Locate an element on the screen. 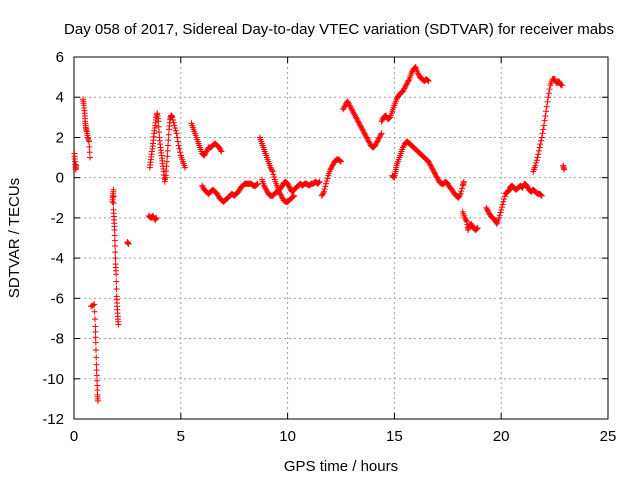 Image resolution: width=640 pixels, height=480 pixels. y-tick-label: 6 is located at coordinates (60, 57).